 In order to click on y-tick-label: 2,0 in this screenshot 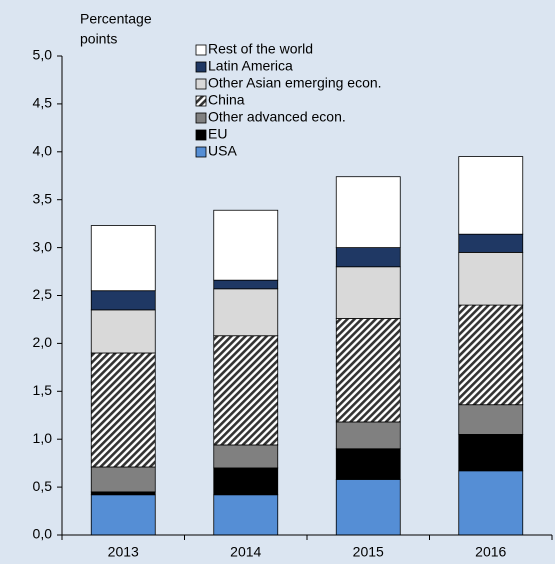, I will do `click(43, 342)`.